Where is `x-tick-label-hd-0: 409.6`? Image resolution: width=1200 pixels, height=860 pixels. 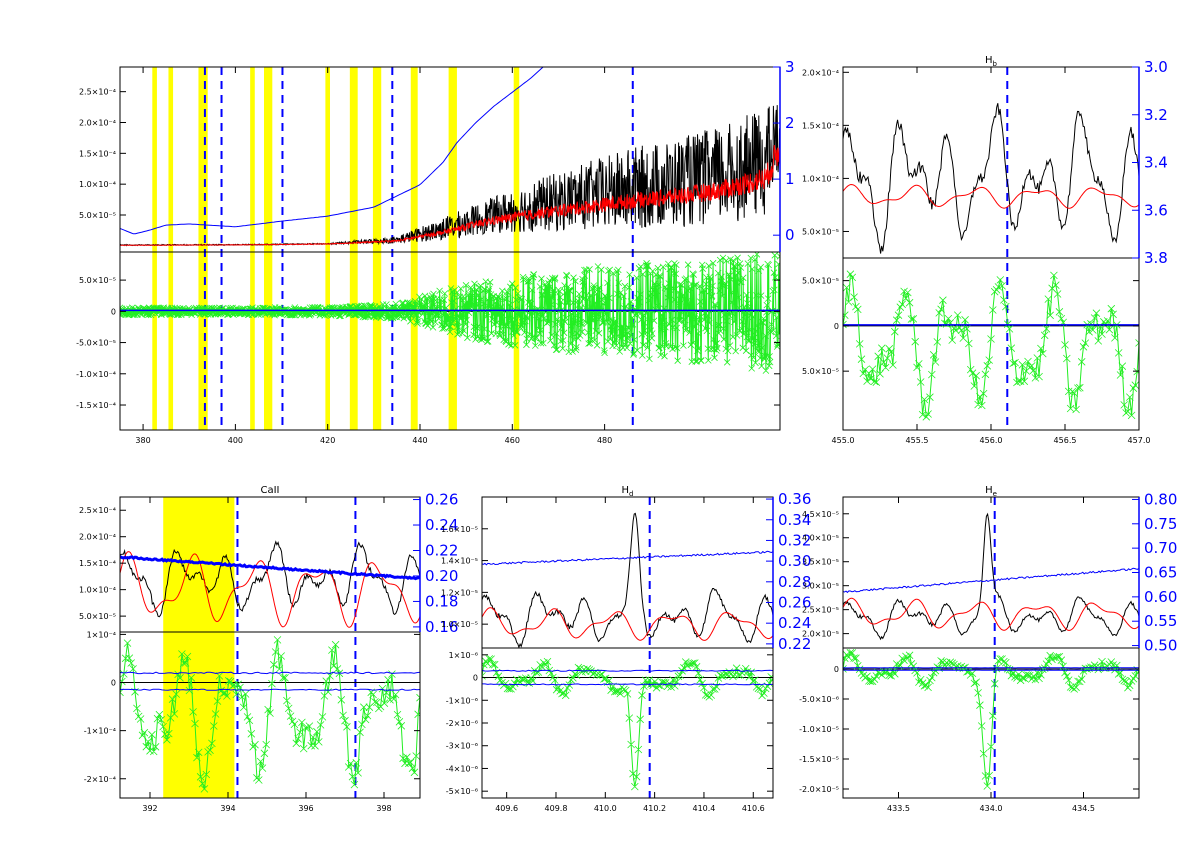
x-tick-label-hd-0: 409.6 is located at coordinates (506, 808).